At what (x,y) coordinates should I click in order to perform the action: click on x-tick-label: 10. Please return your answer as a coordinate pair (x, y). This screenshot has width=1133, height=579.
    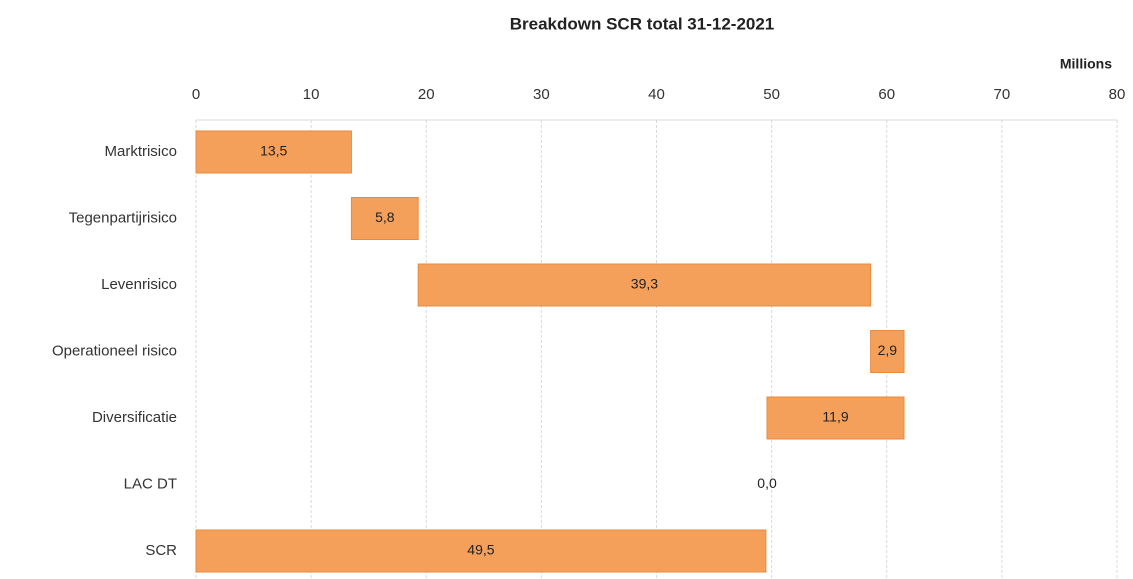
    Looking at the image, I should click on (311, 94).